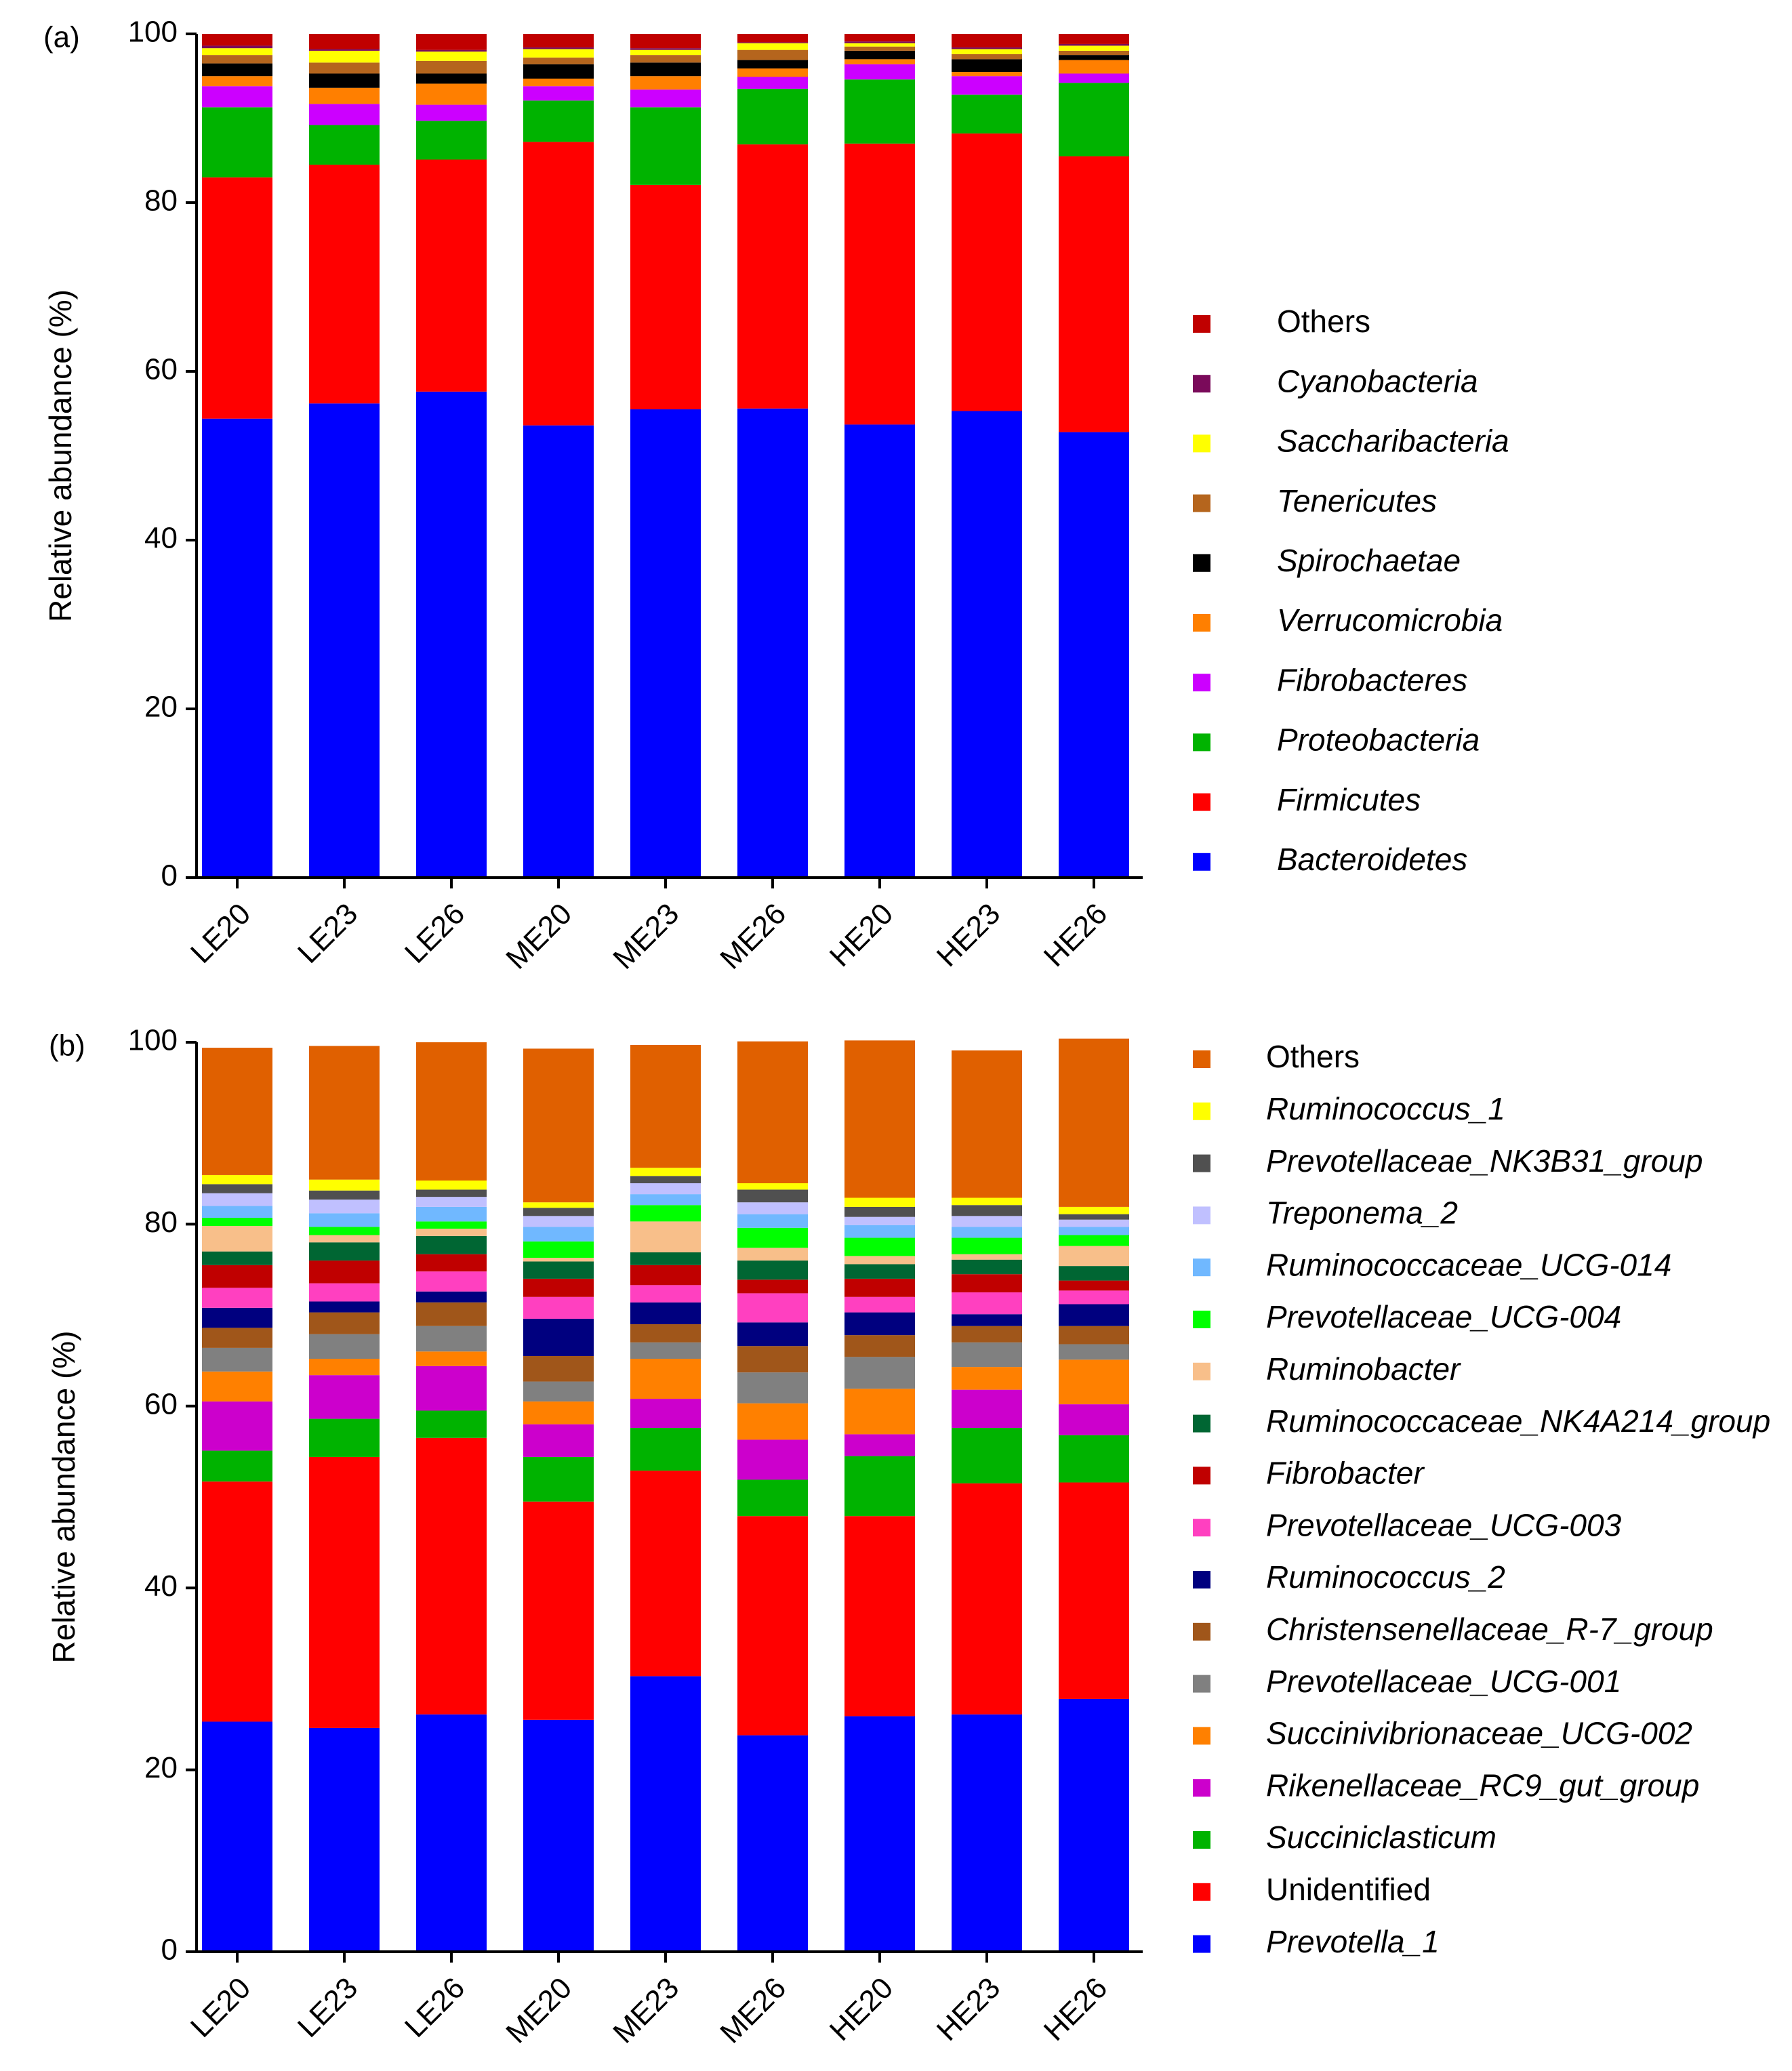  Describe the element at coordinates (987, 644) in the screenshot. I see `panel-a-bar-he23-bacteroidetes` at that location.